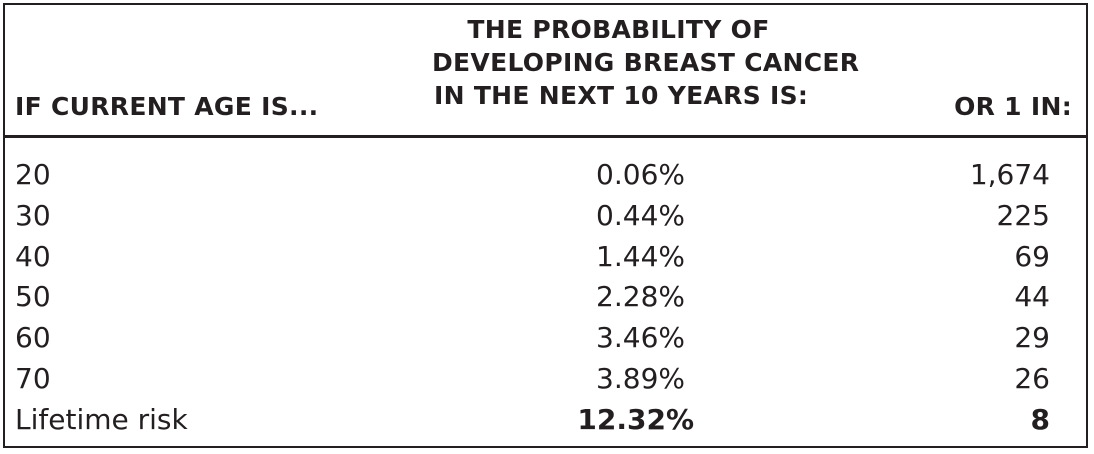  I want to click on table-row: 50 2.28% 44, so click(545, 297).